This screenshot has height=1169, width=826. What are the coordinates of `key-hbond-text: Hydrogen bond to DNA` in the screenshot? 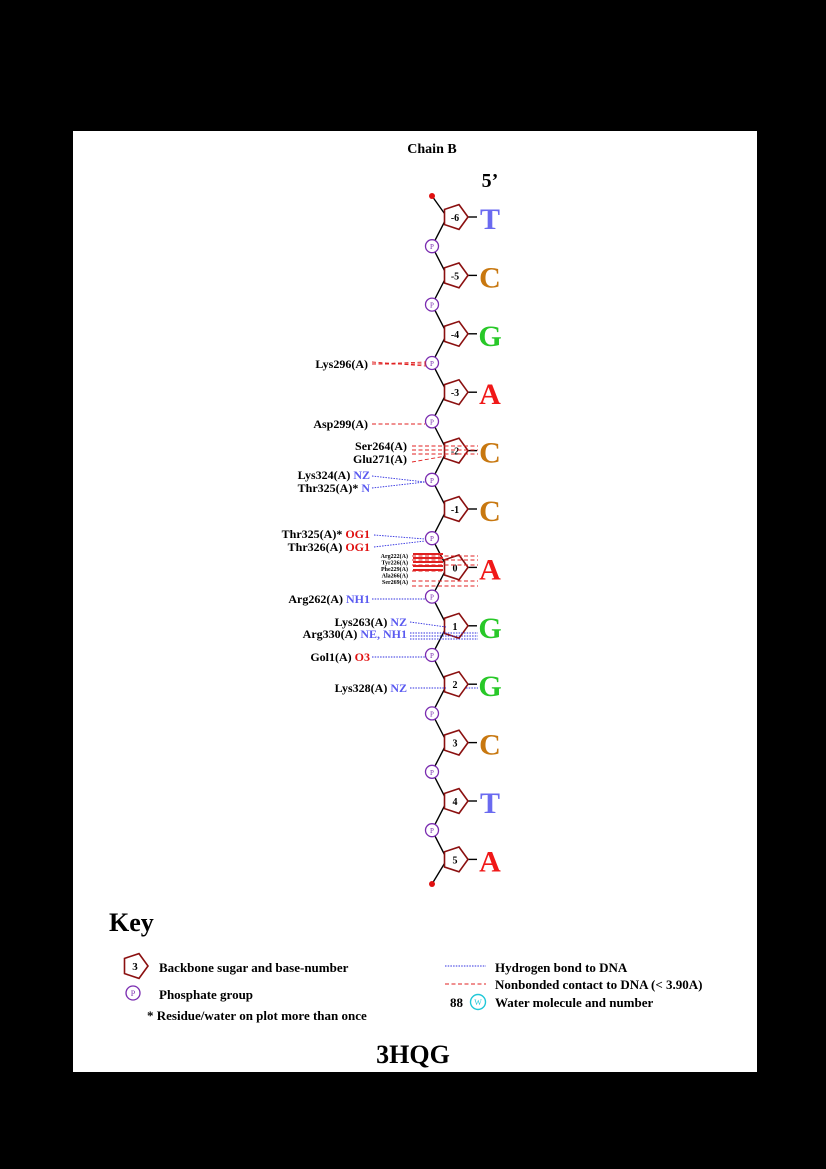 It's located at (561, 968).